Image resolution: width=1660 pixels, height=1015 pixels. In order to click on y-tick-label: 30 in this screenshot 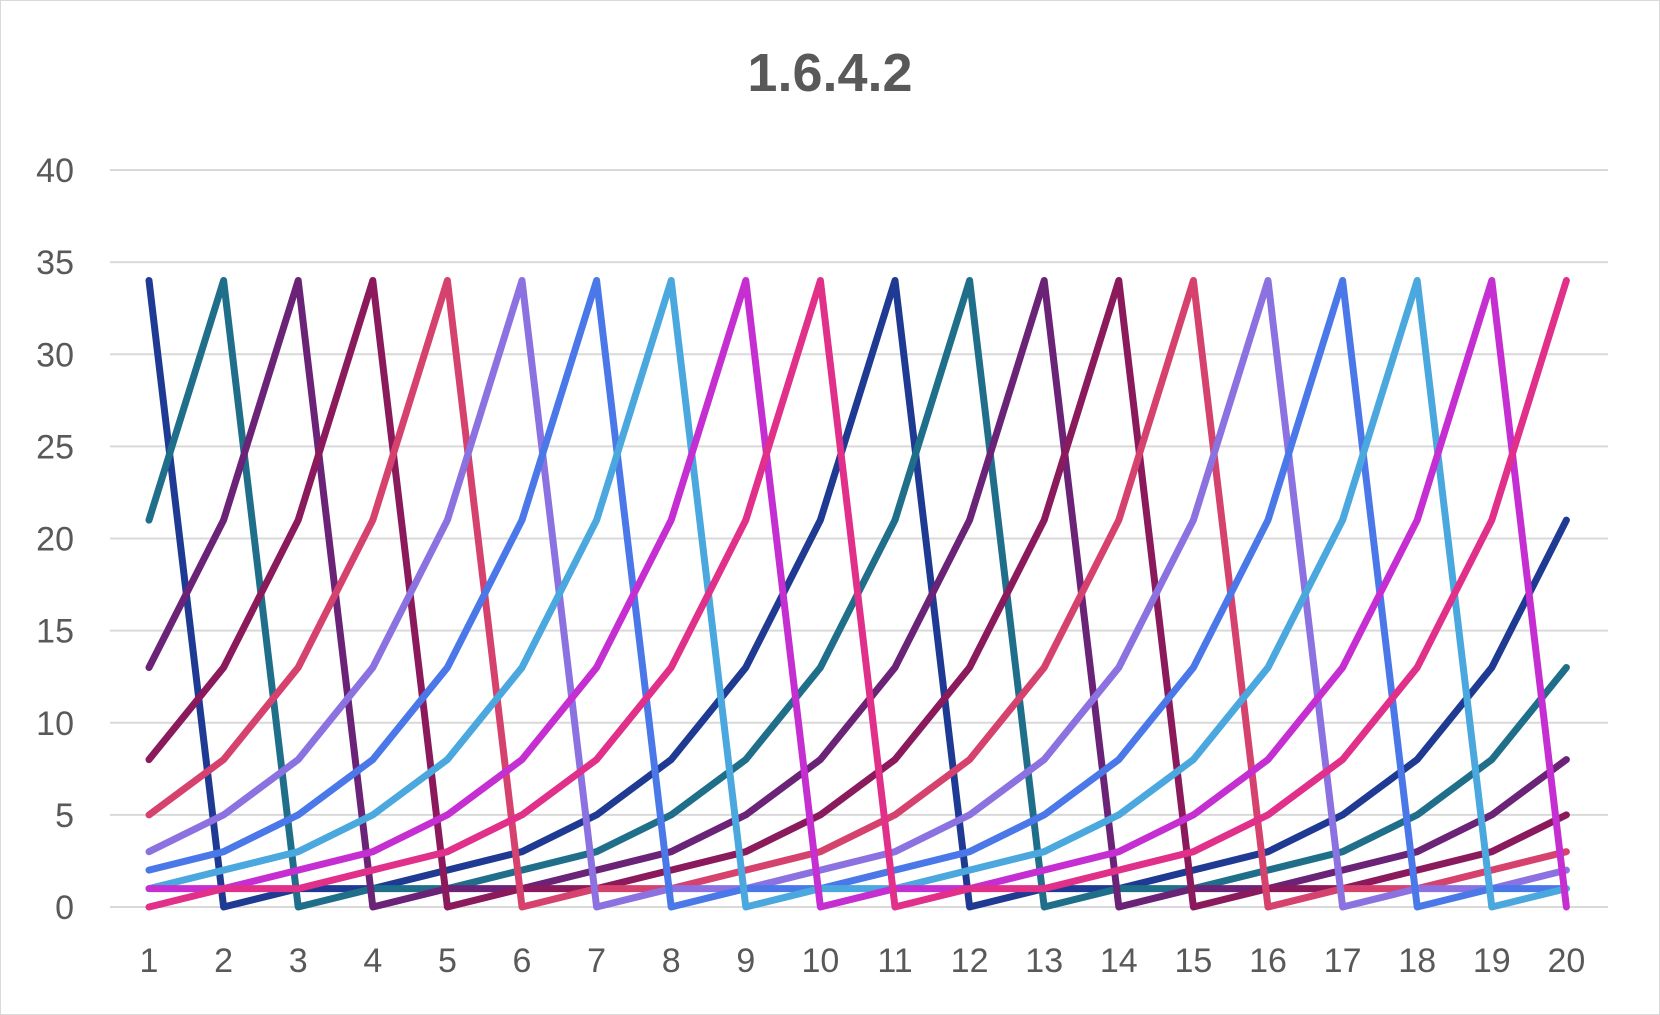, I will do `click(55, 355)`.